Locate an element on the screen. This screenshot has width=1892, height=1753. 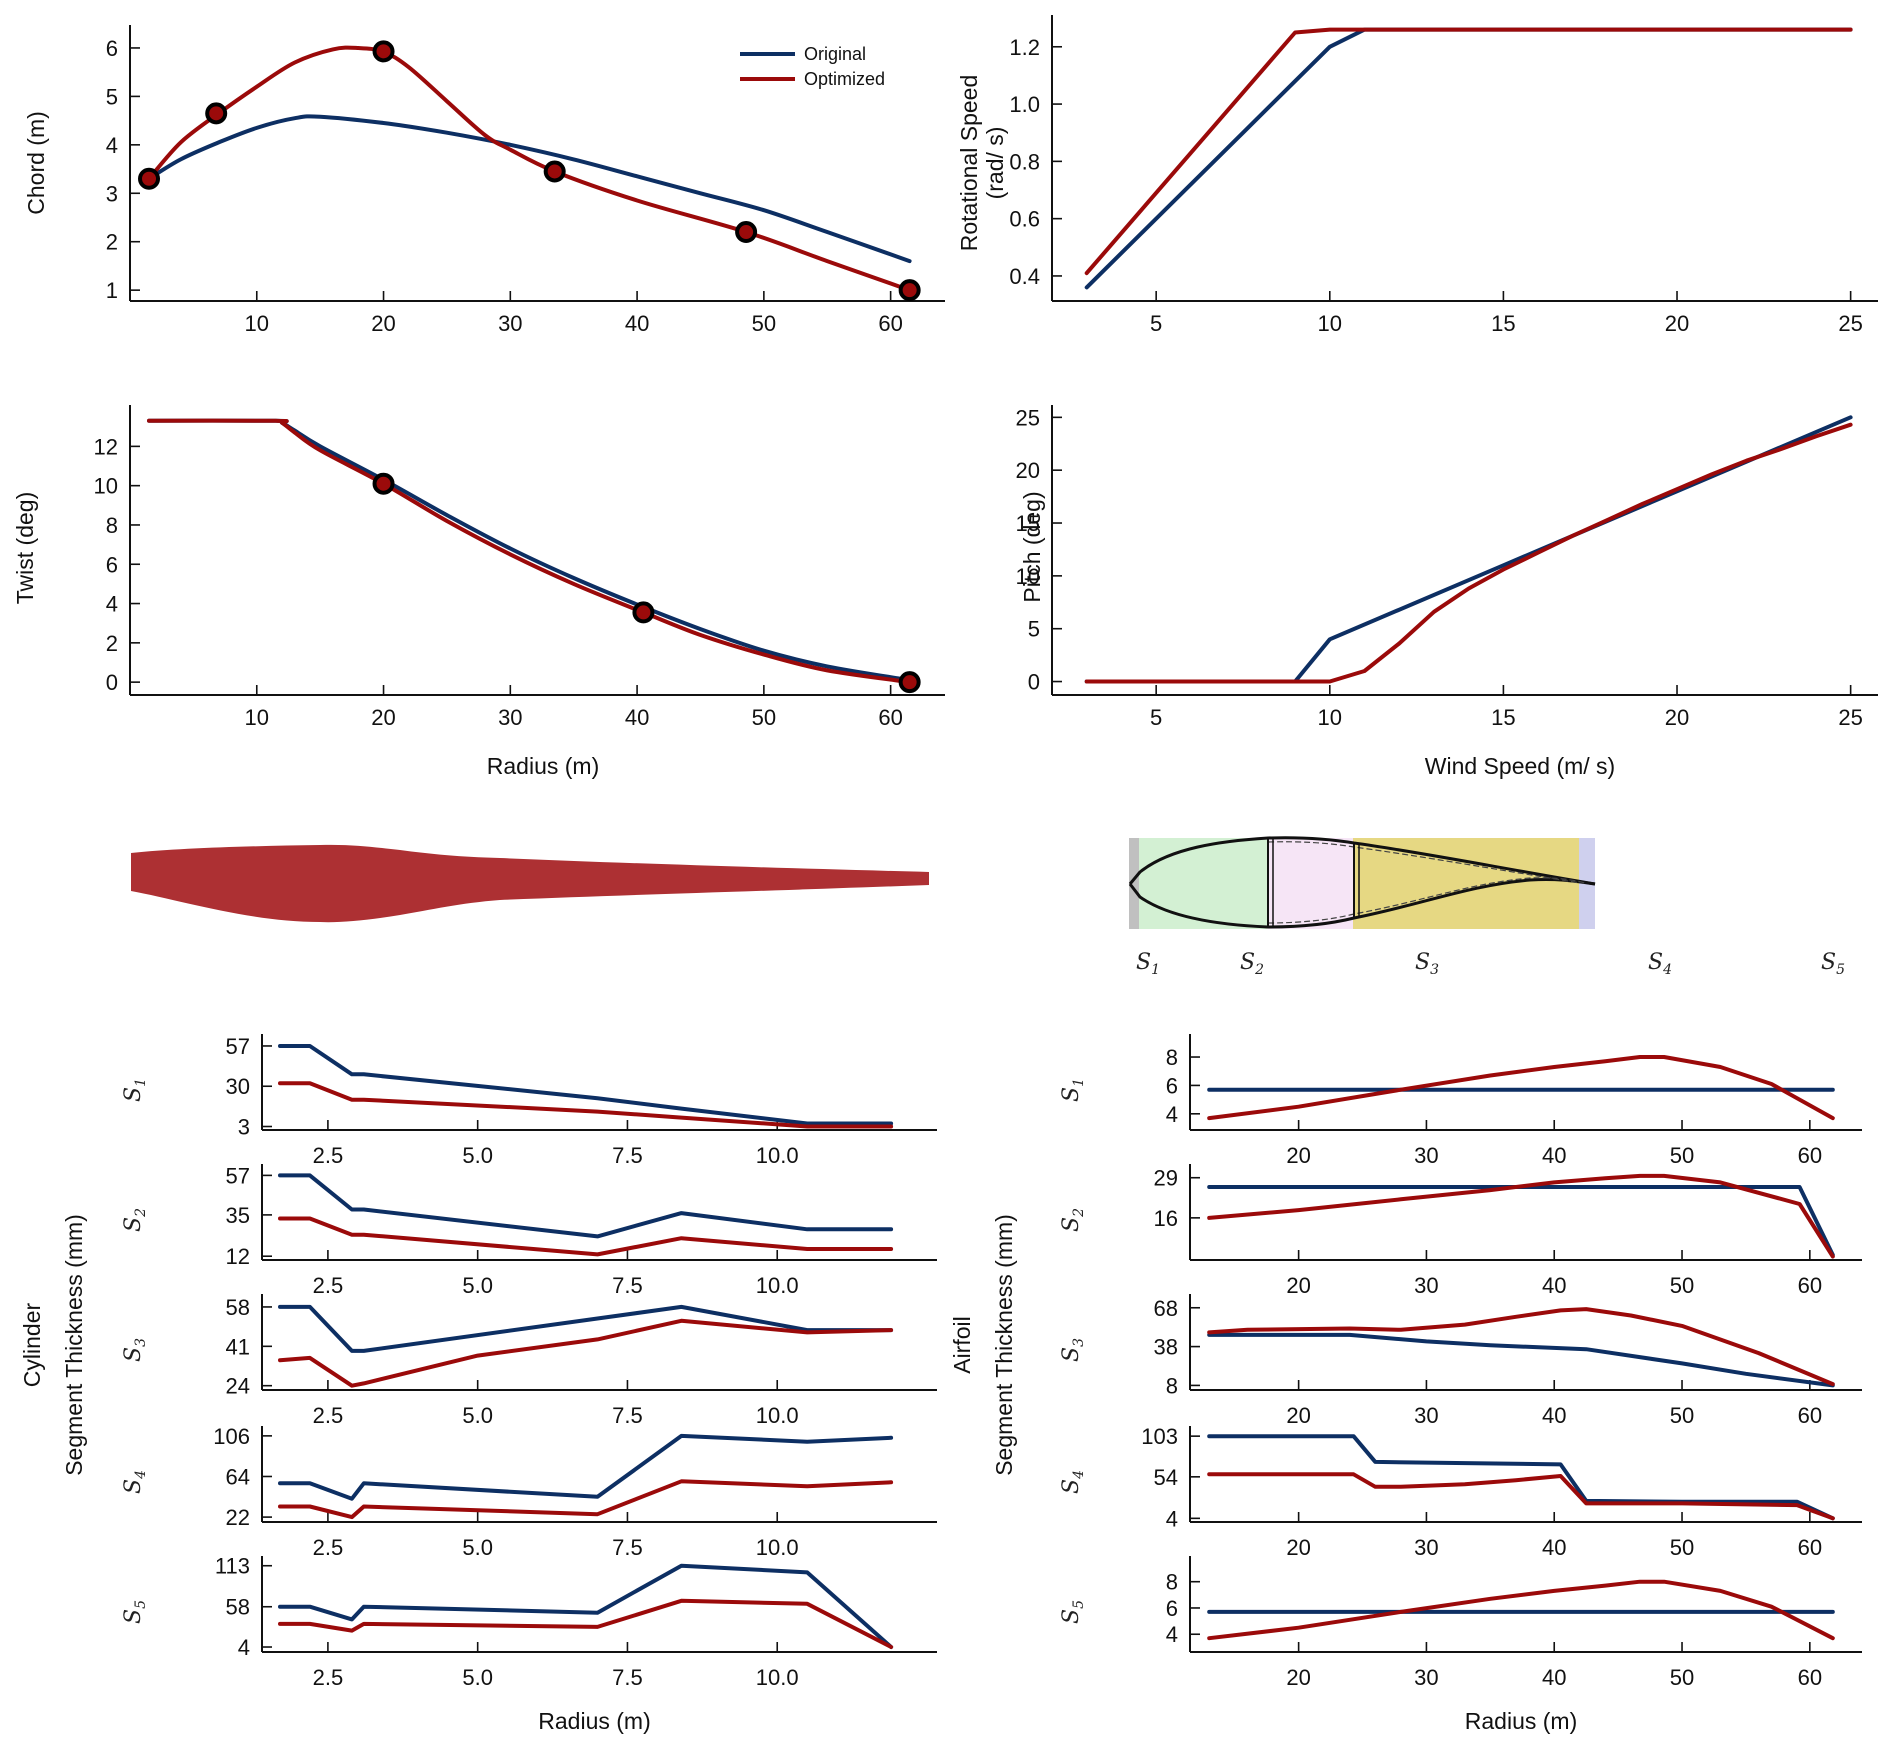
y-axis-label: Twist (deg) is located at coordinates (25, 548).